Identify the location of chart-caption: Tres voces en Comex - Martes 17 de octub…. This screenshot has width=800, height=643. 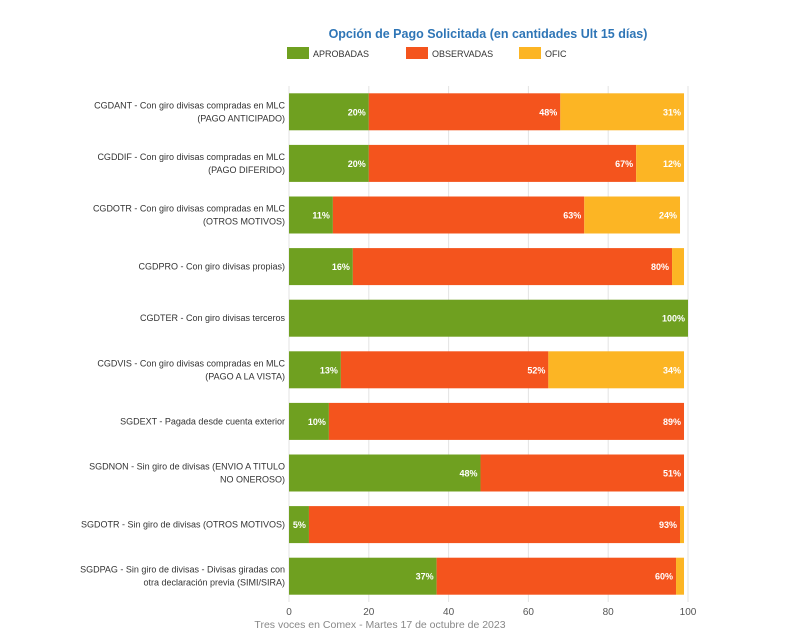
(379, 625).